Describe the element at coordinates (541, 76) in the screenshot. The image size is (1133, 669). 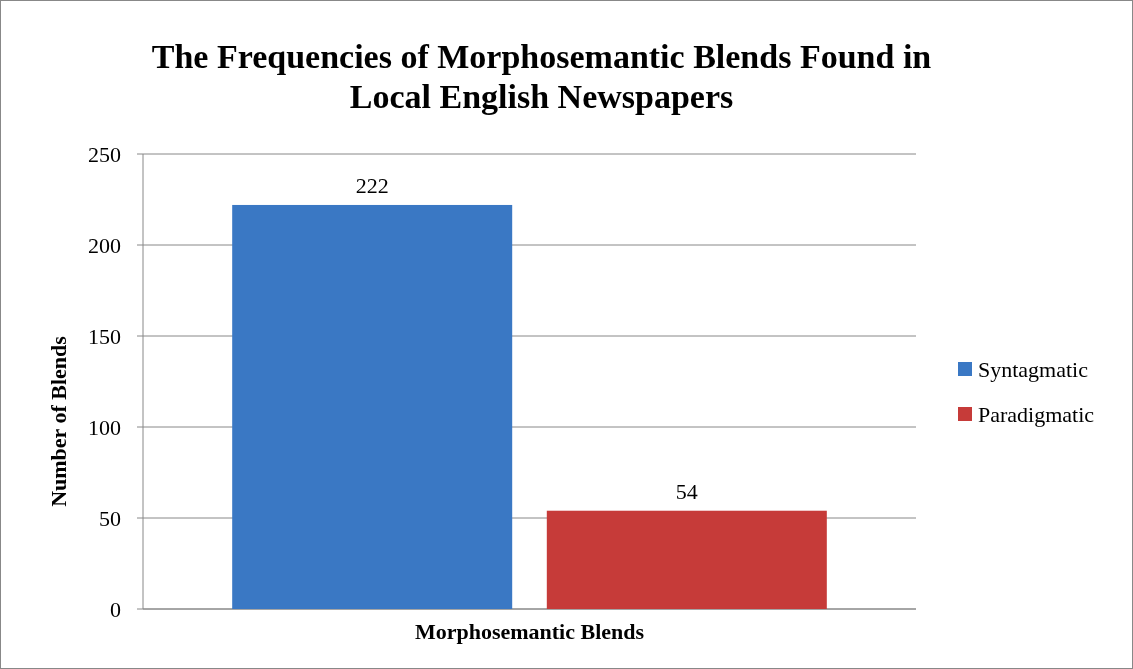
I see `chart-title: The Frequencies of Morphosemantic Blends Found in Local English Newspapers` at that location.